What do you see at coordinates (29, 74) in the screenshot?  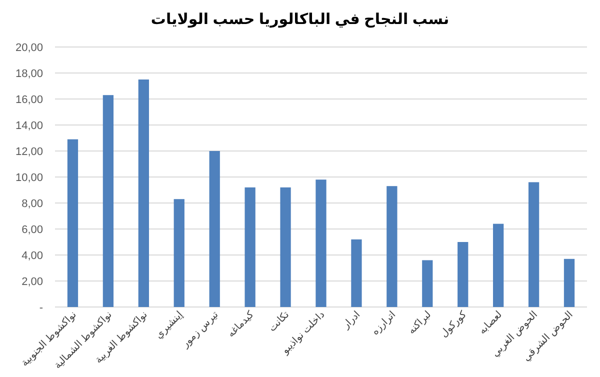 I see `y-tick-label: 18,00` at bounding box center [29, 74].